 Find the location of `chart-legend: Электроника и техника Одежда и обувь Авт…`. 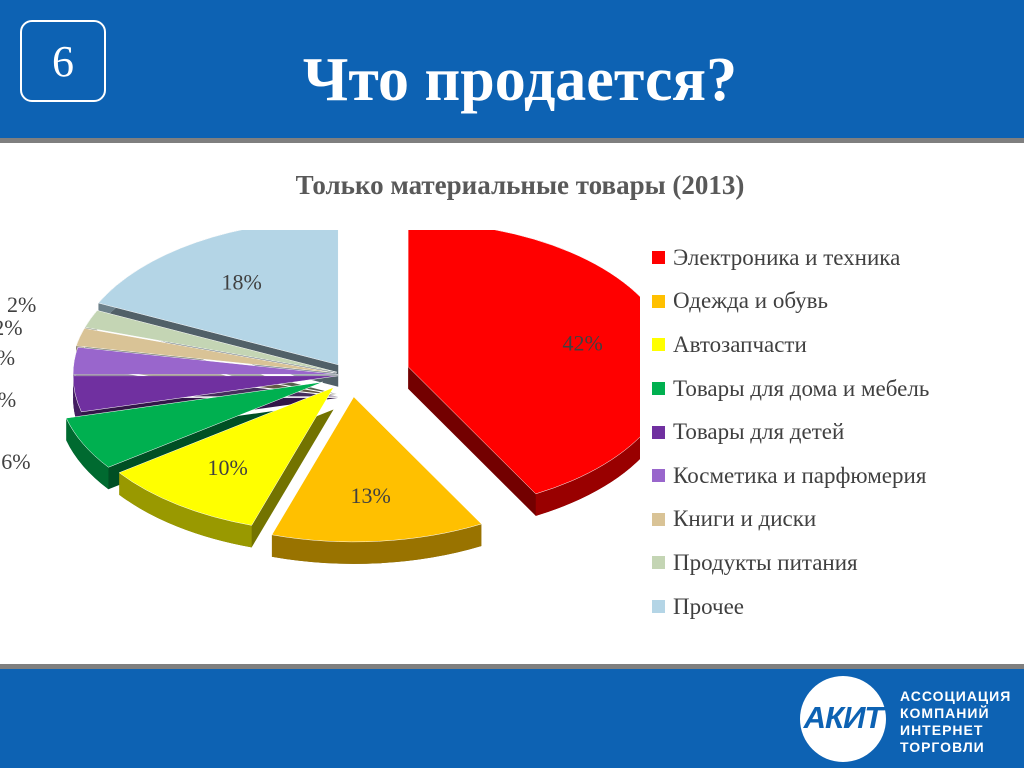

chart-legend: Электроника и техника Одежда и обувь Авт… is located at coordinates (790, 432).